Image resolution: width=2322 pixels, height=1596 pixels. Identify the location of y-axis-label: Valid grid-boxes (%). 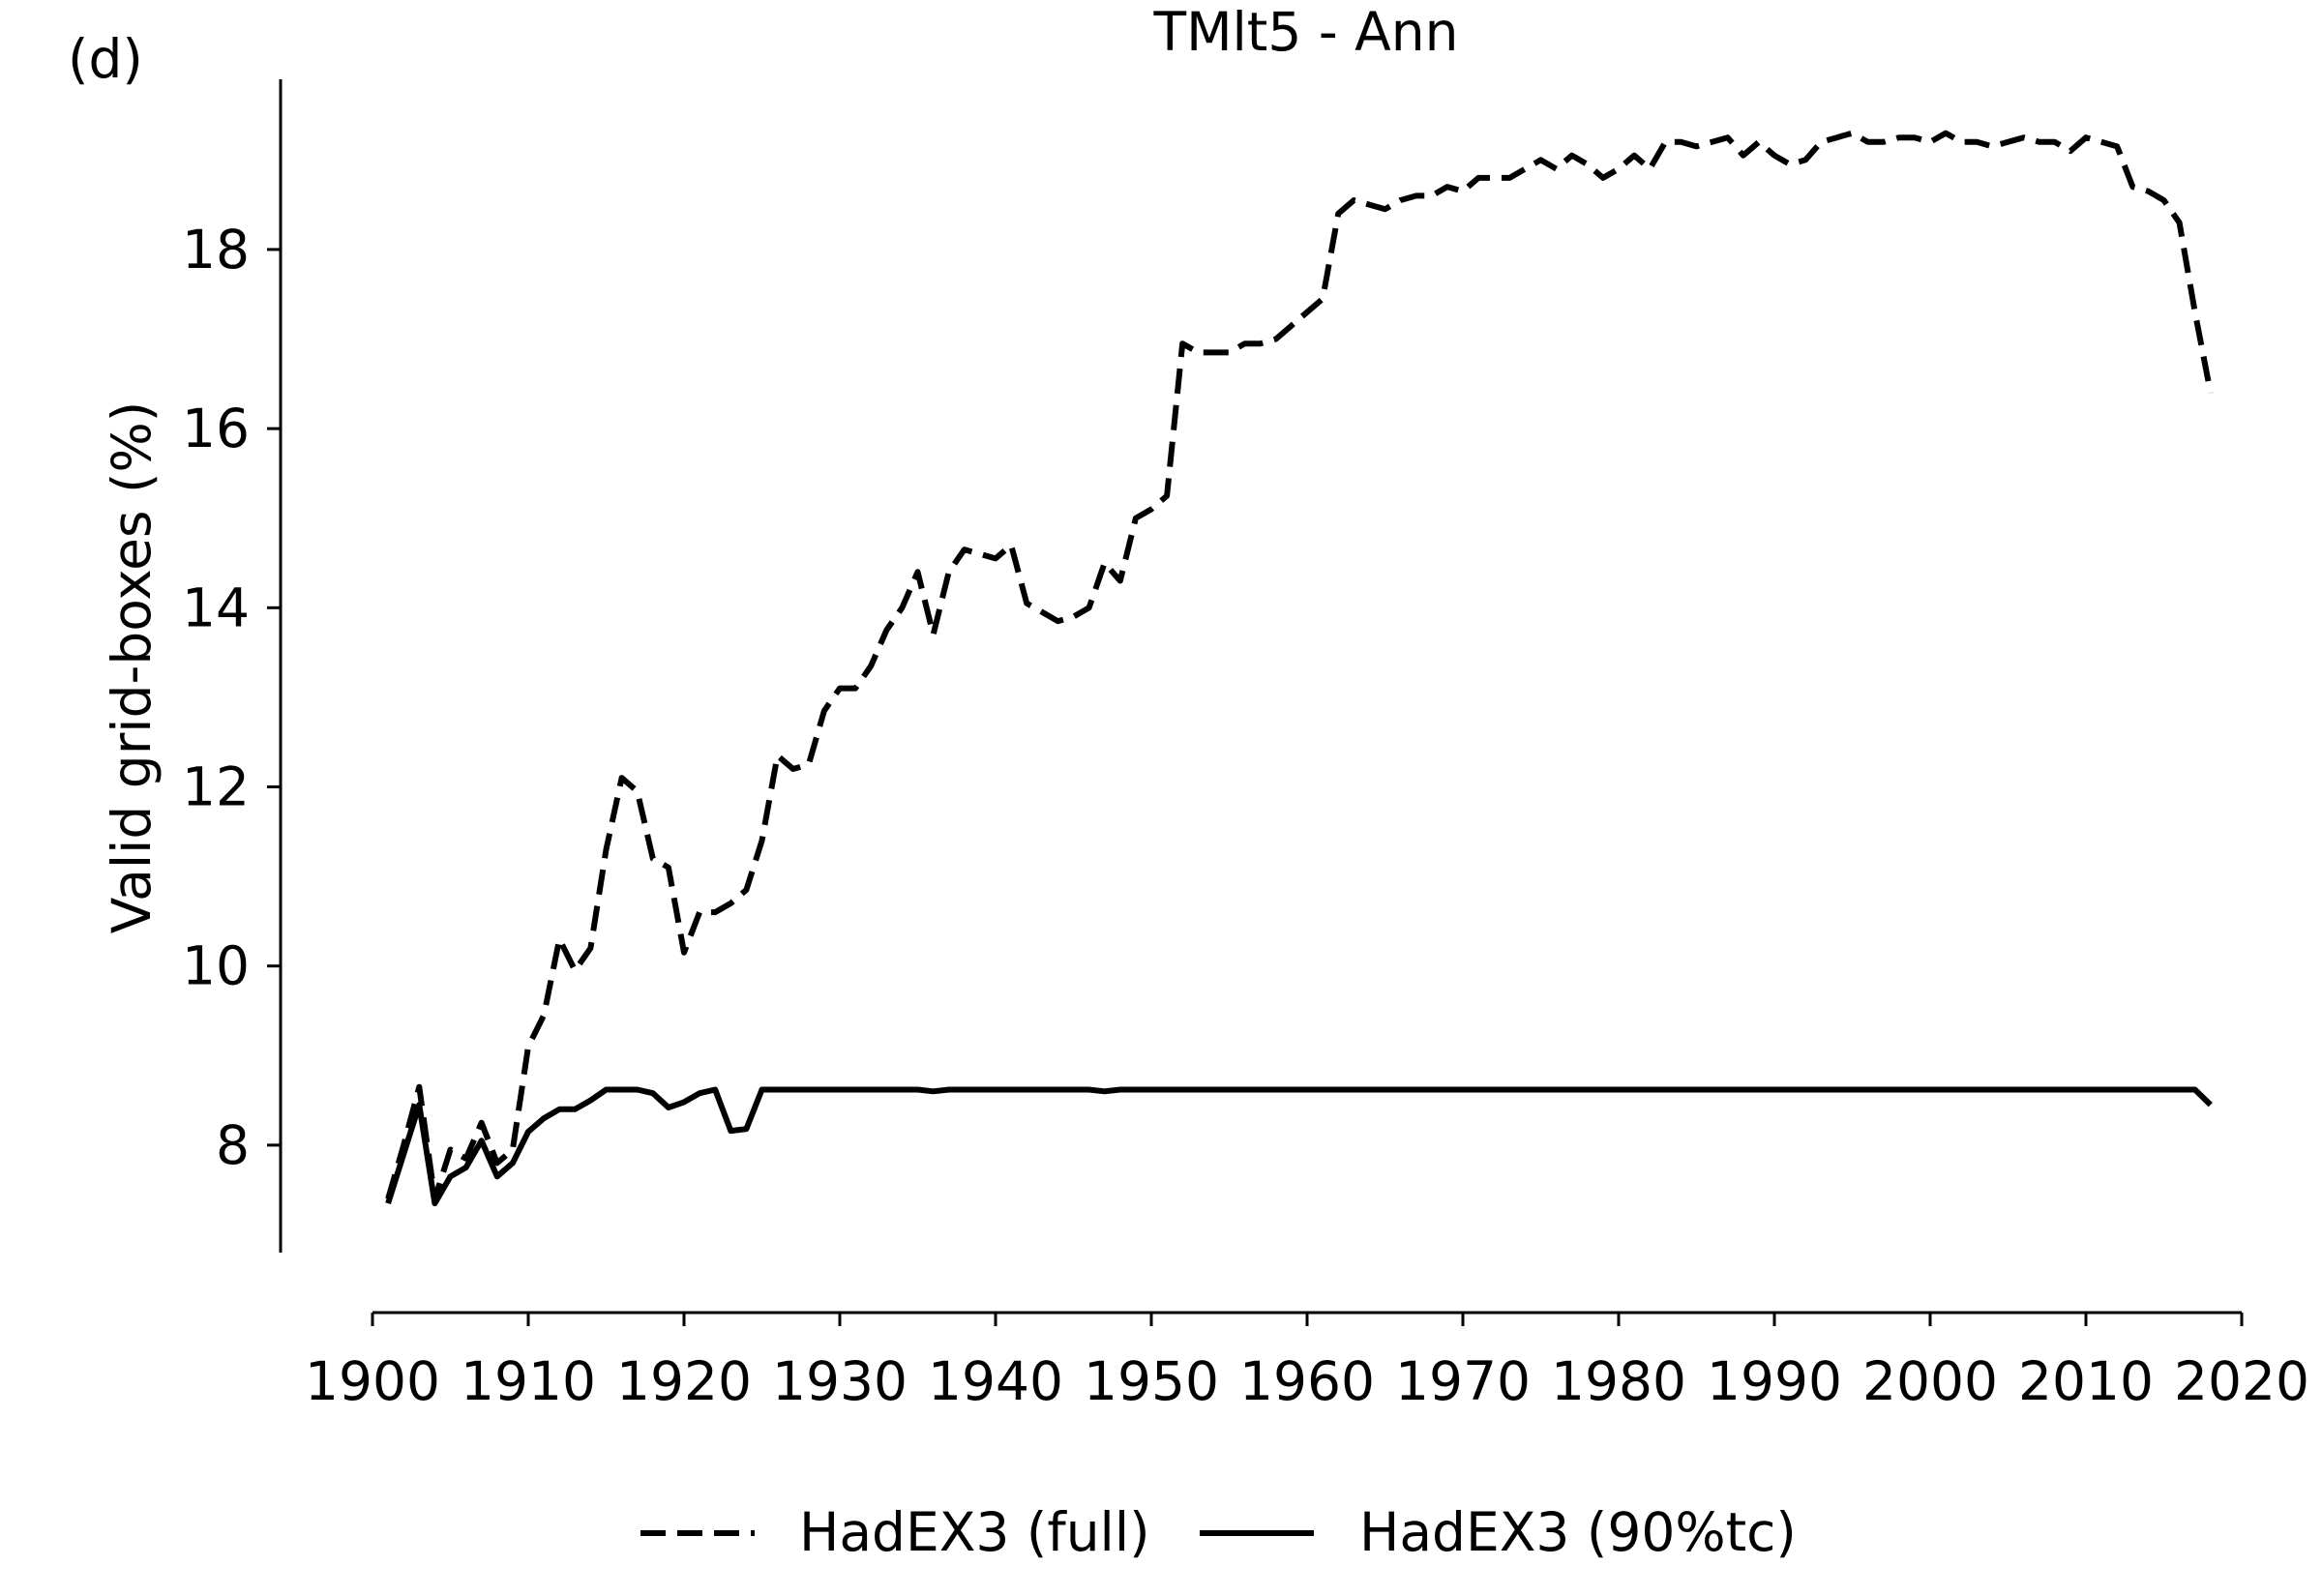
(132, 667).